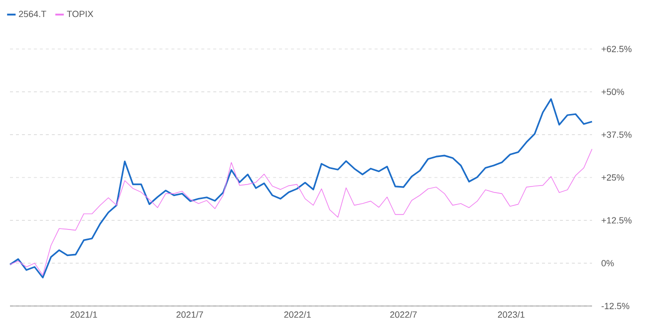 This screenshot has width=657, height=332. Describe the element at coordinates (617, 134) in the screenshot. I see `y-tick-label: +37.5%` at that location.